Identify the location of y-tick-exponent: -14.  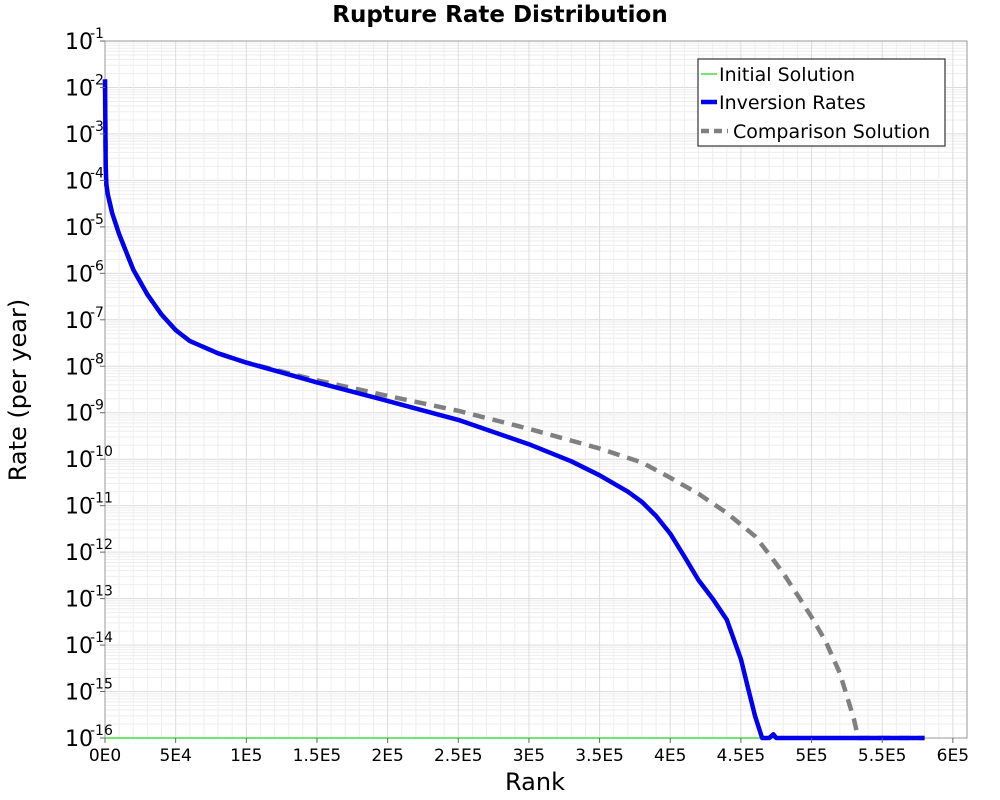
(101, 638).